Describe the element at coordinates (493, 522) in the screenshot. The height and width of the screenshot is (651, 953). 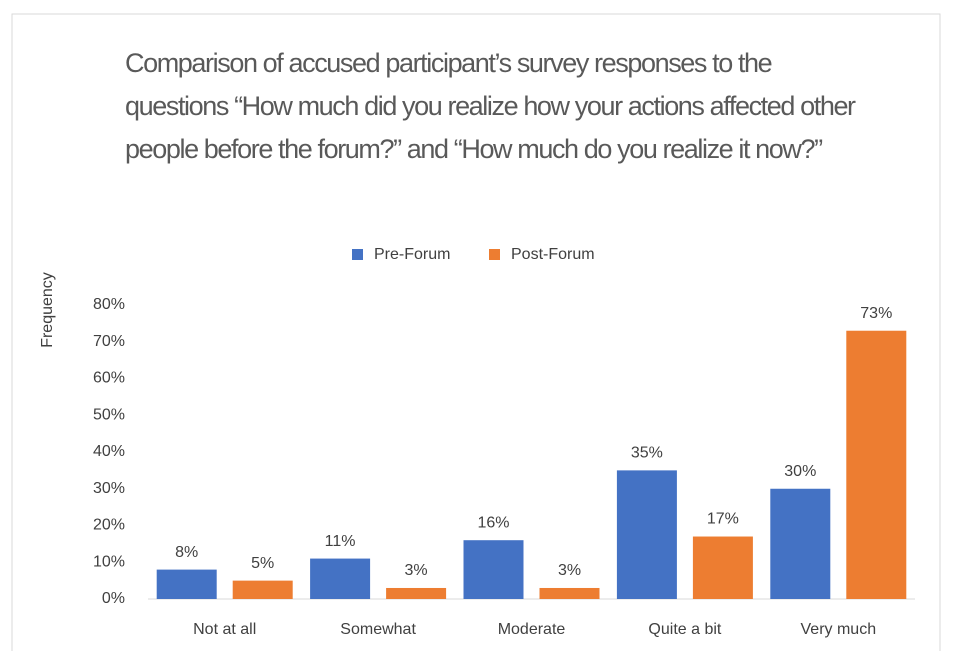
I see `data-label: 16%` at that location.